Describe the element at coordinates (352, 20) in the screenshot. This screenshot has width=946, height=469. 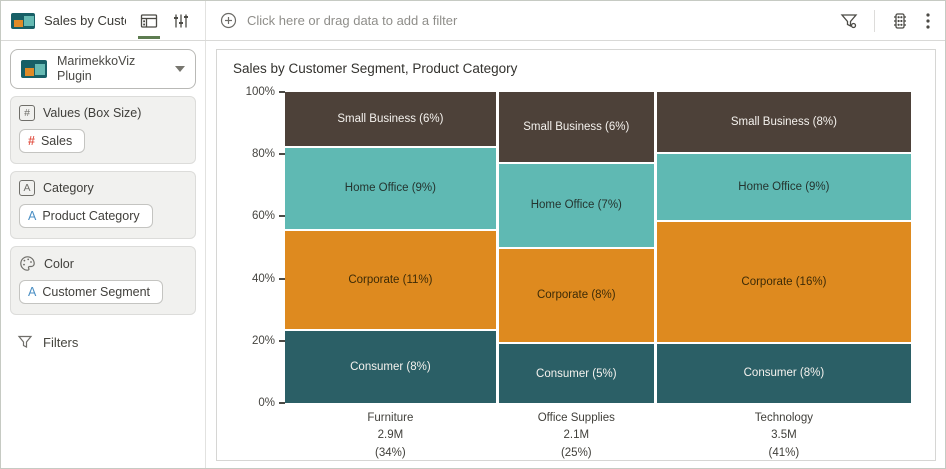
I see `filter-prompt: Click here or drag data to add a filter` at that location.